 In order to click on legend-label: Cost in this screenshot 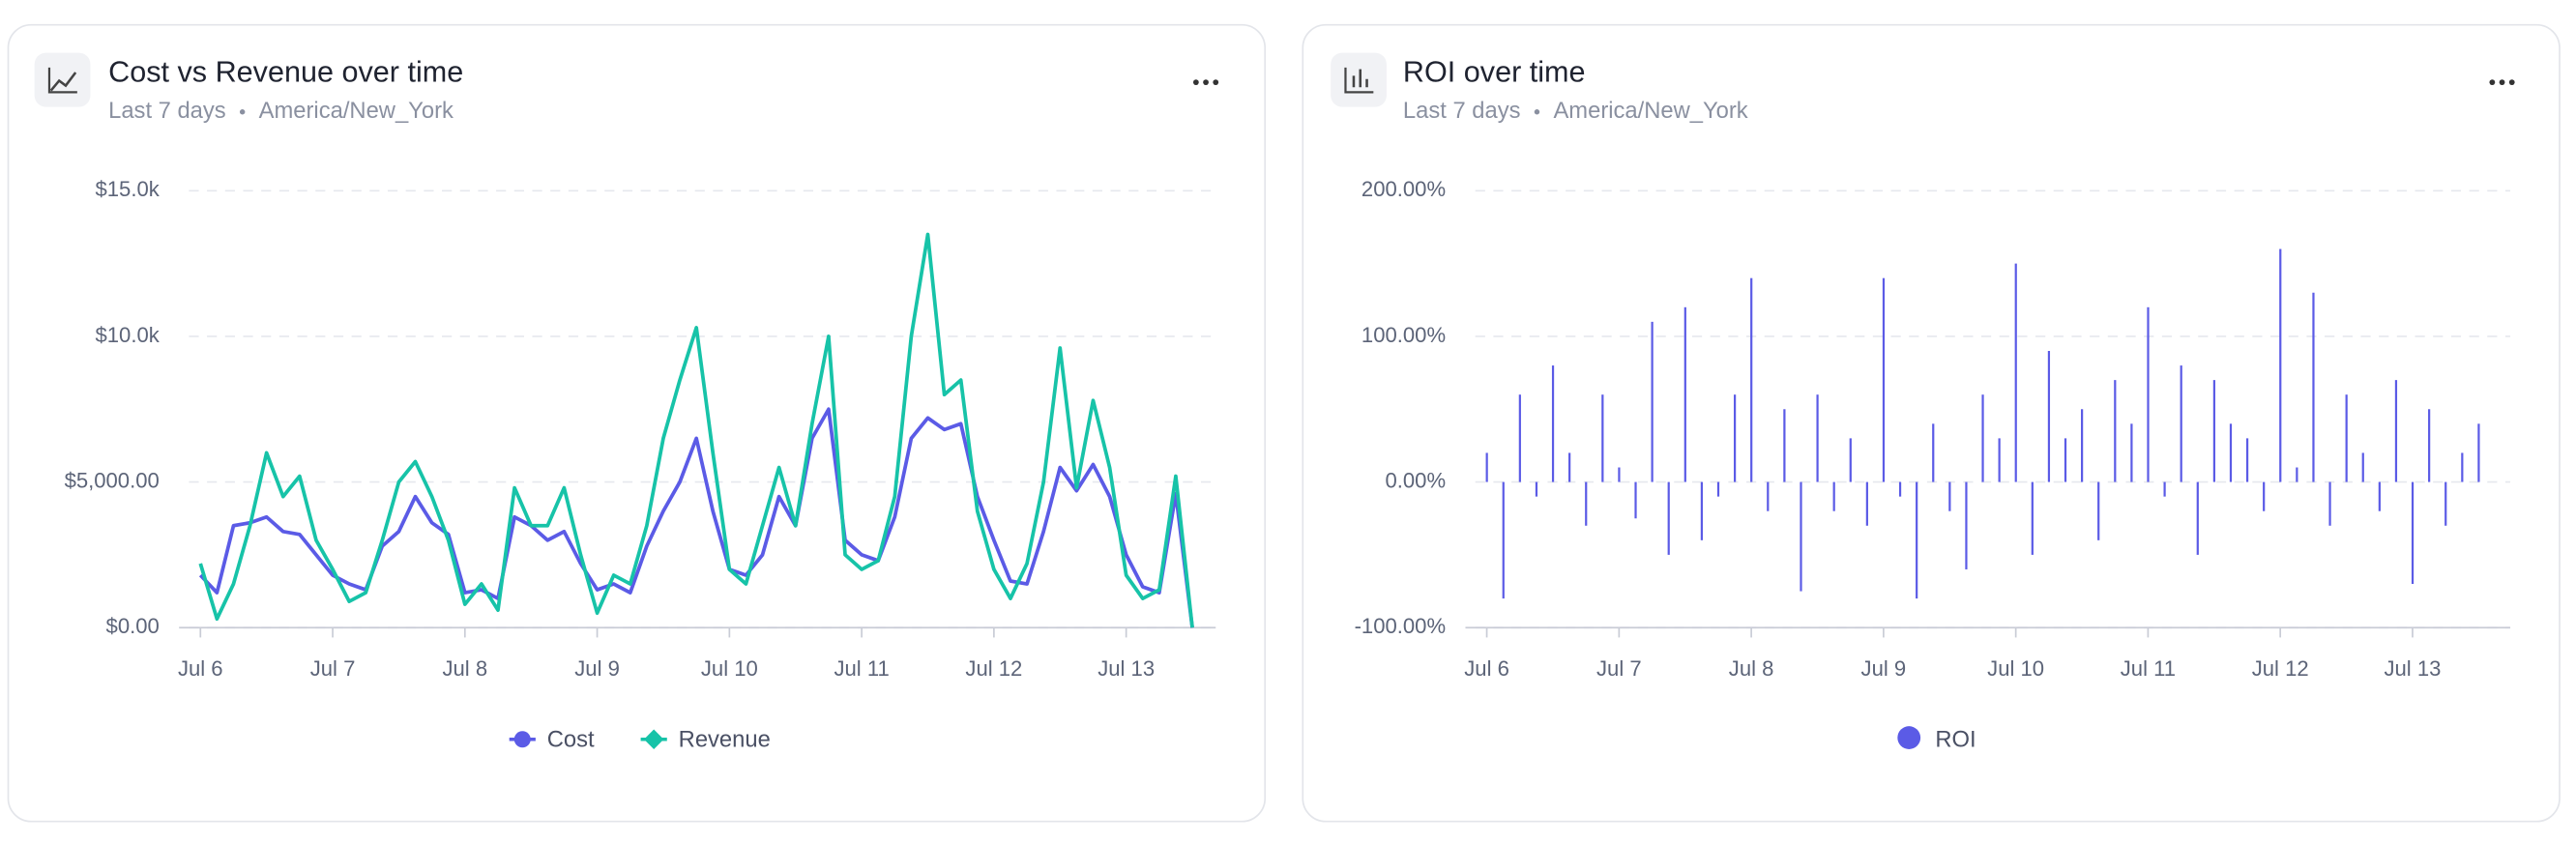, I will do `click(571, 740)`.